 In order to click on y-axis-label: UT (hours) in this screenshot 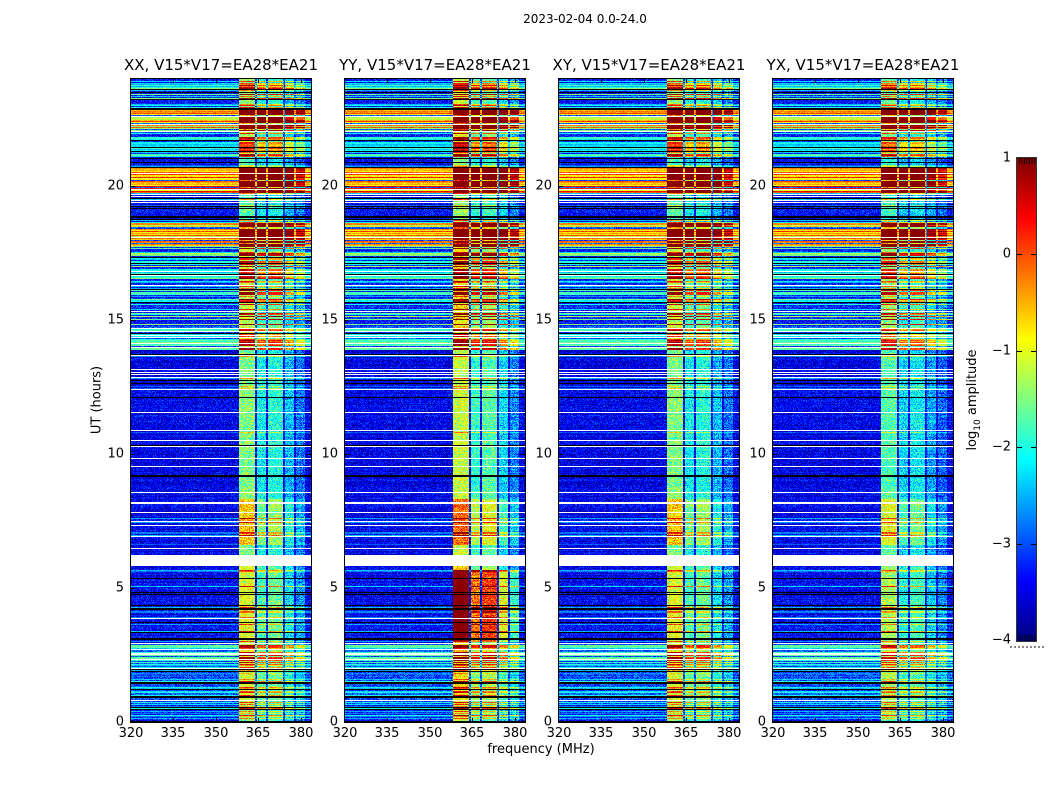, I will do `click(97, 400)`.